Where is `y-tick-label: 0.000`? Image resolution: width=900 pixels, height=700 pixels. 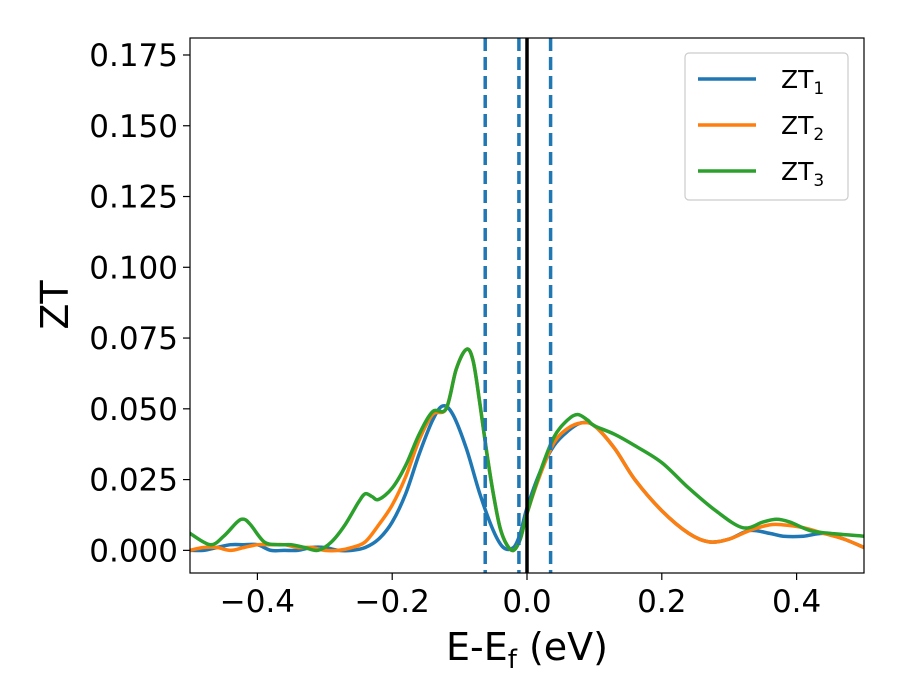
y-tick-label: 0.000 is located at coordinates (133, 551).